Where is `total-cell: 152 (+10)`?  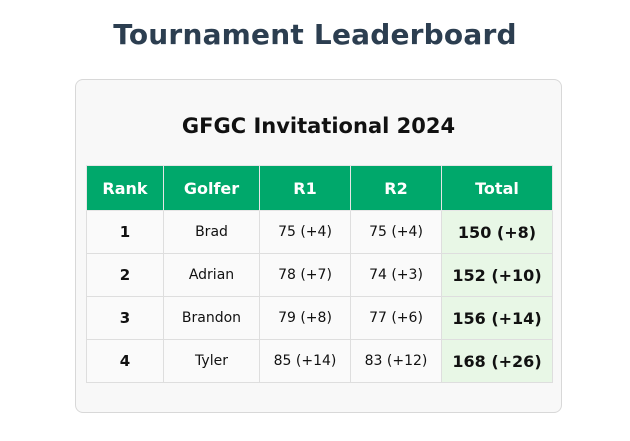
total-cell: 152 (+10) is located at coordinates (497, 275).